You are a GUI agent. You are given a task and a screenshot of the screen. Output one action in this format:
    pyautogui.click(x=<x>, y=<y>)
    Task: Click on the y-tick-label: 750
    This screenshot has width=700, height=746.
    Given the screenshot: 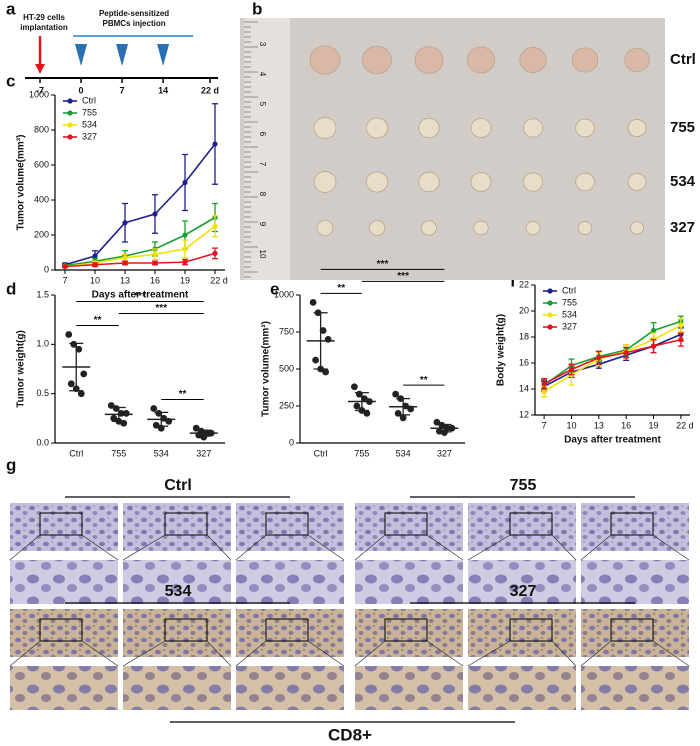 What is the action you would take?
    pyautogui.click(x=286, y=331)
    